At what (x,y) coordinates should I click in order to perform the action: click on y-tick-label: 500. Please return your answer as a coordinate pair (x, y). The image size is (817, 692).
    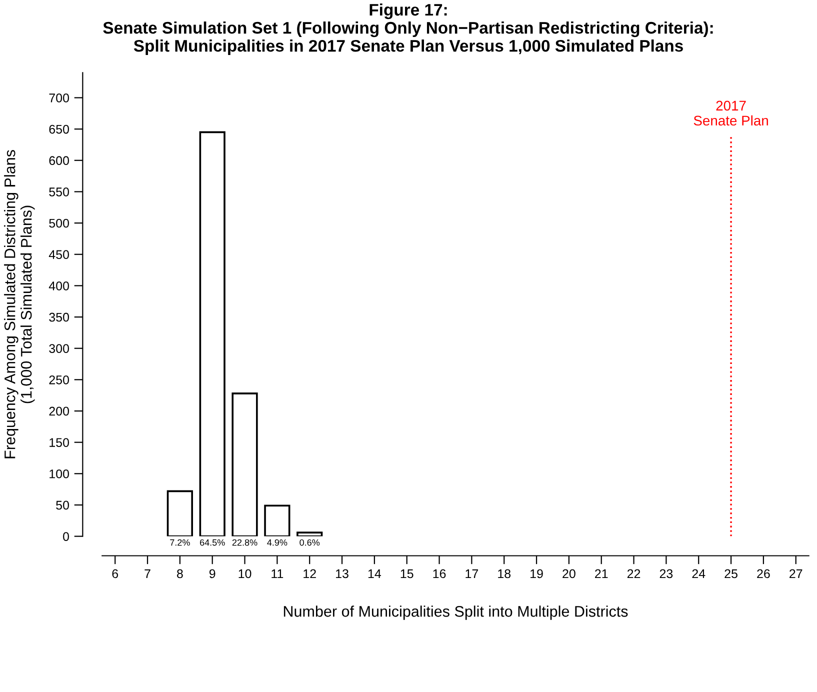
    Looking at the image, I should click on (59, 223).